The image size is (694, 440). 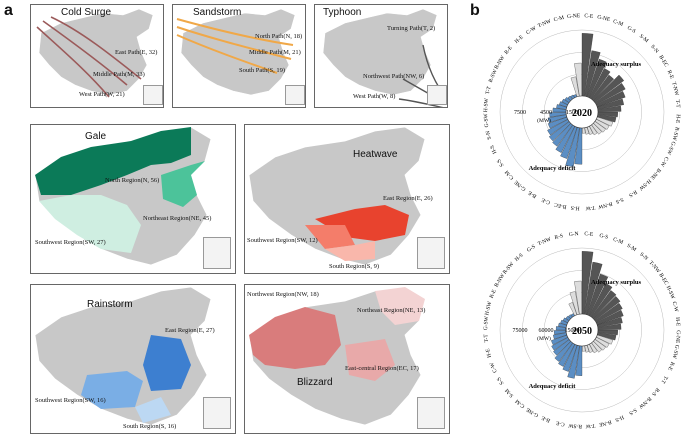 What do you see at coordinates (123, 196) in the screenshot?
I see `gale-map-svg` at bounding box center [123, 196].